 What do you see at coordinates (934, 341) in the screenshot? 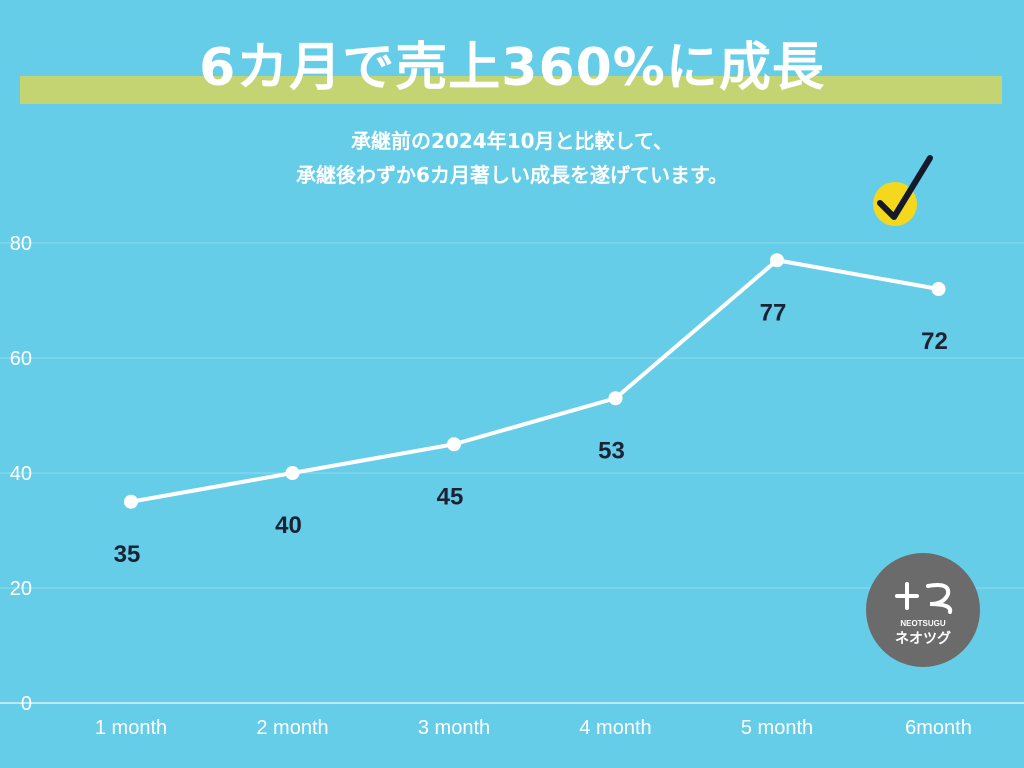
I see `data-label: 72` at bounding box center [934, 341].